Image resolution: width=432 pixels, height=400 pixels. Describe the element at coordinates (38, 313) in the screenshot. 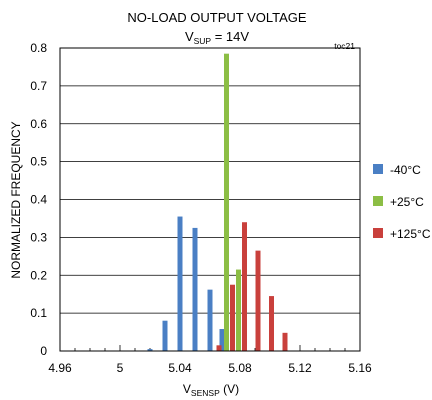

I see `y-tick-label: 0.1` at that location.